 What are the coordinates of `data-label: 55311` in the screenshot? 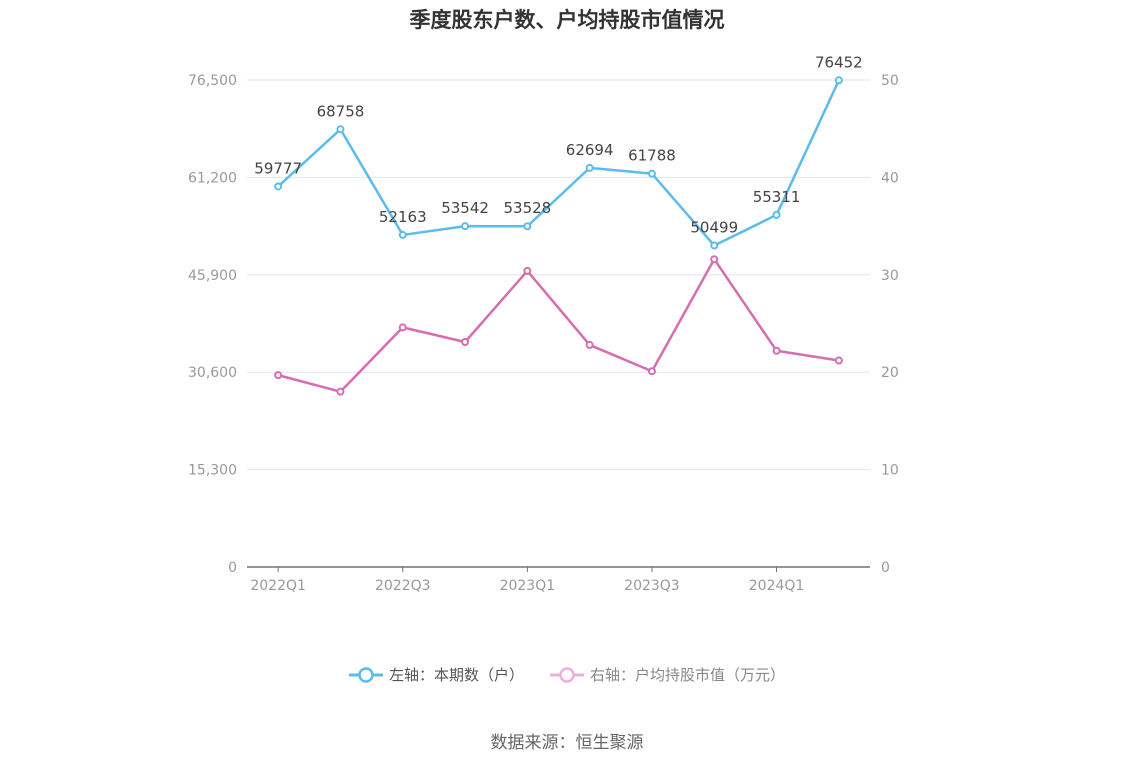 It's located at (777, 197).